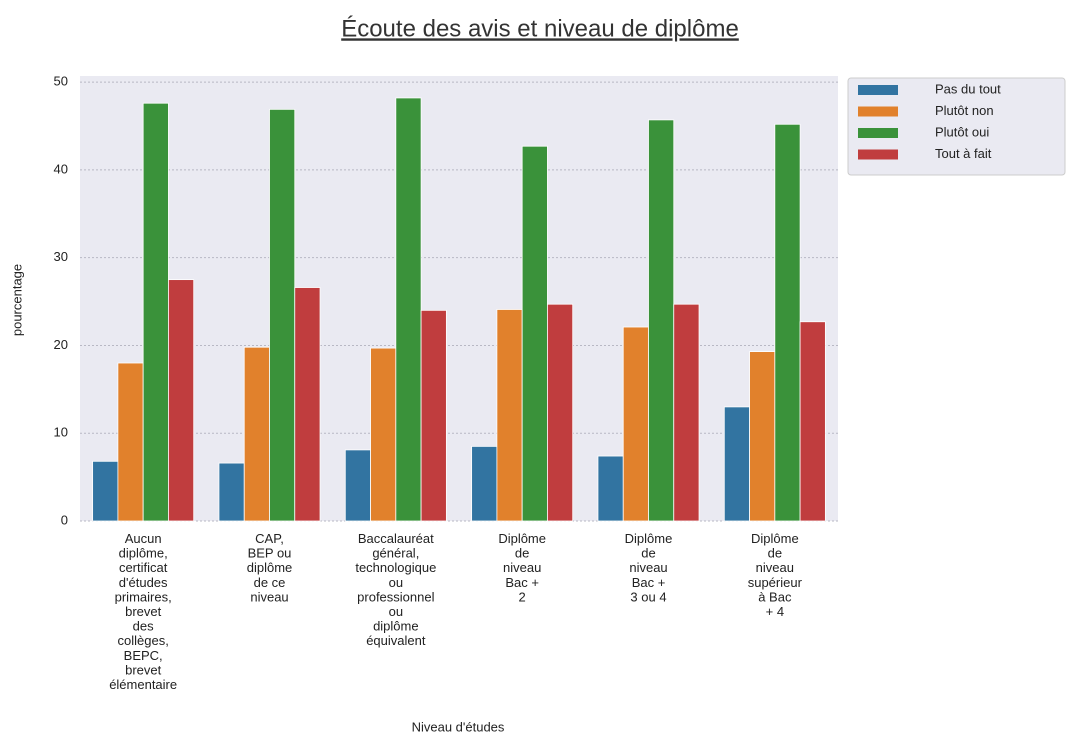  What do you see at coordinates (540, 28) in the screenshot?
I see `chart-title: Écoute des avis et niveau de diplôme` at bounding box center [540, 28].